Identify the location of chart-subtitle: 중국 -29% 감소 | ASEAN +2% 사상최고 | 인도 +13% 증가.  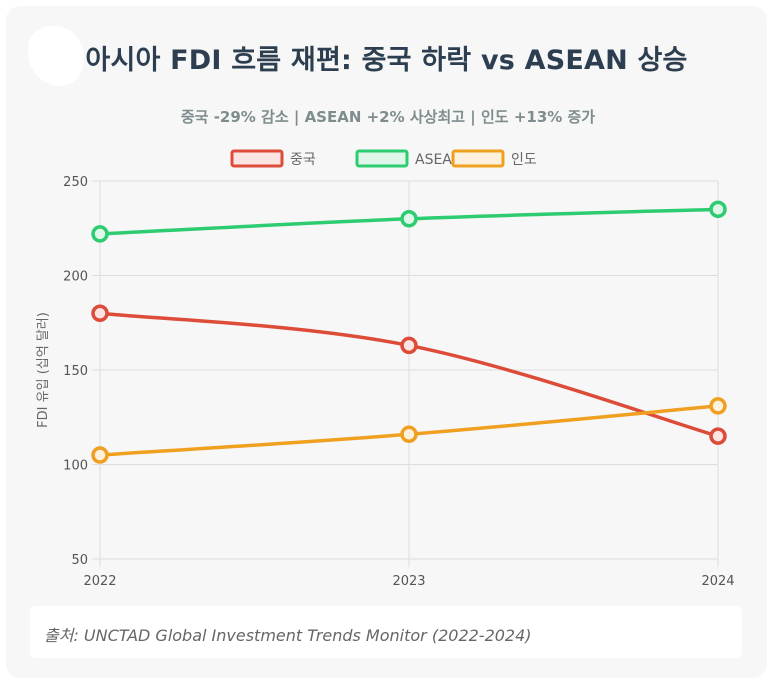
(388, 117).